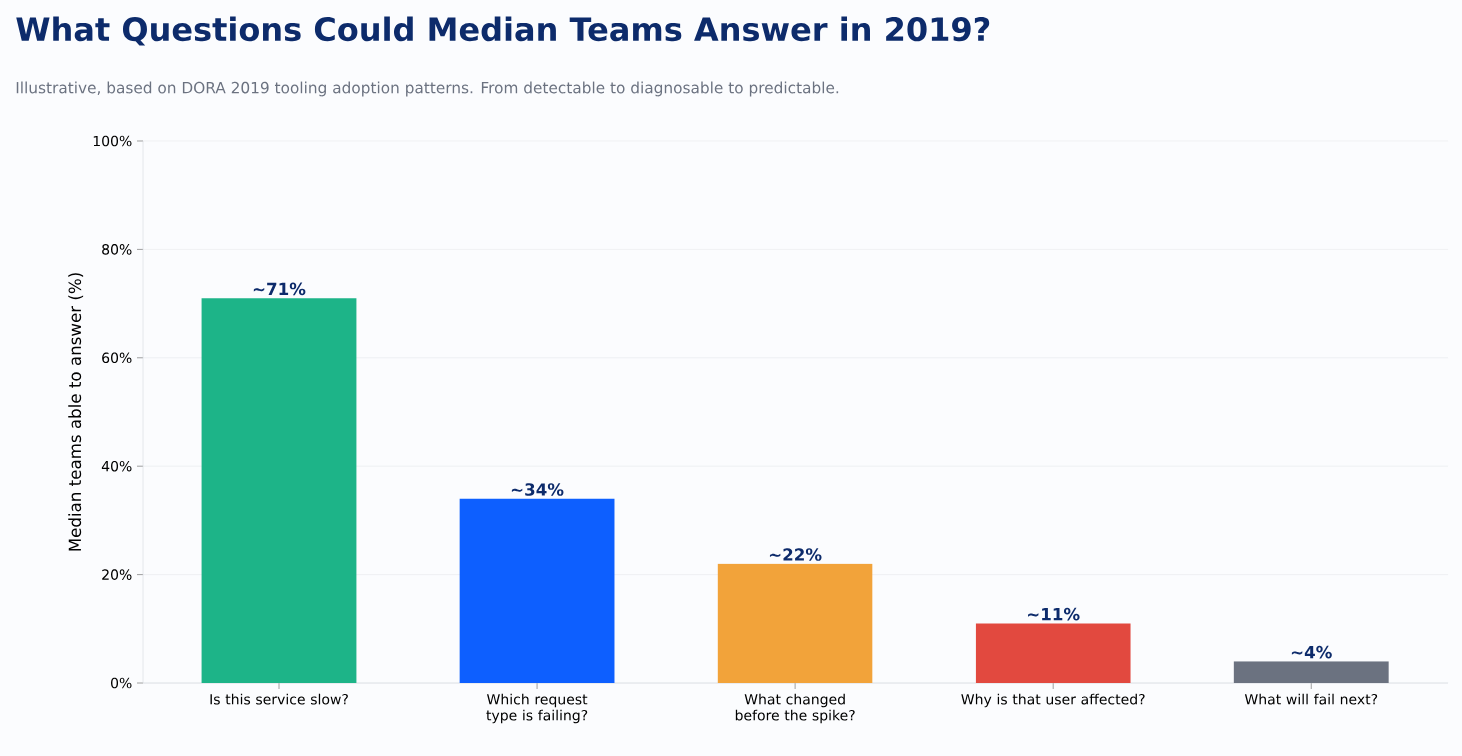 This screenshot has width=1462, height=756. I want to click on y-tick-label: 0%, so click(121, 683).